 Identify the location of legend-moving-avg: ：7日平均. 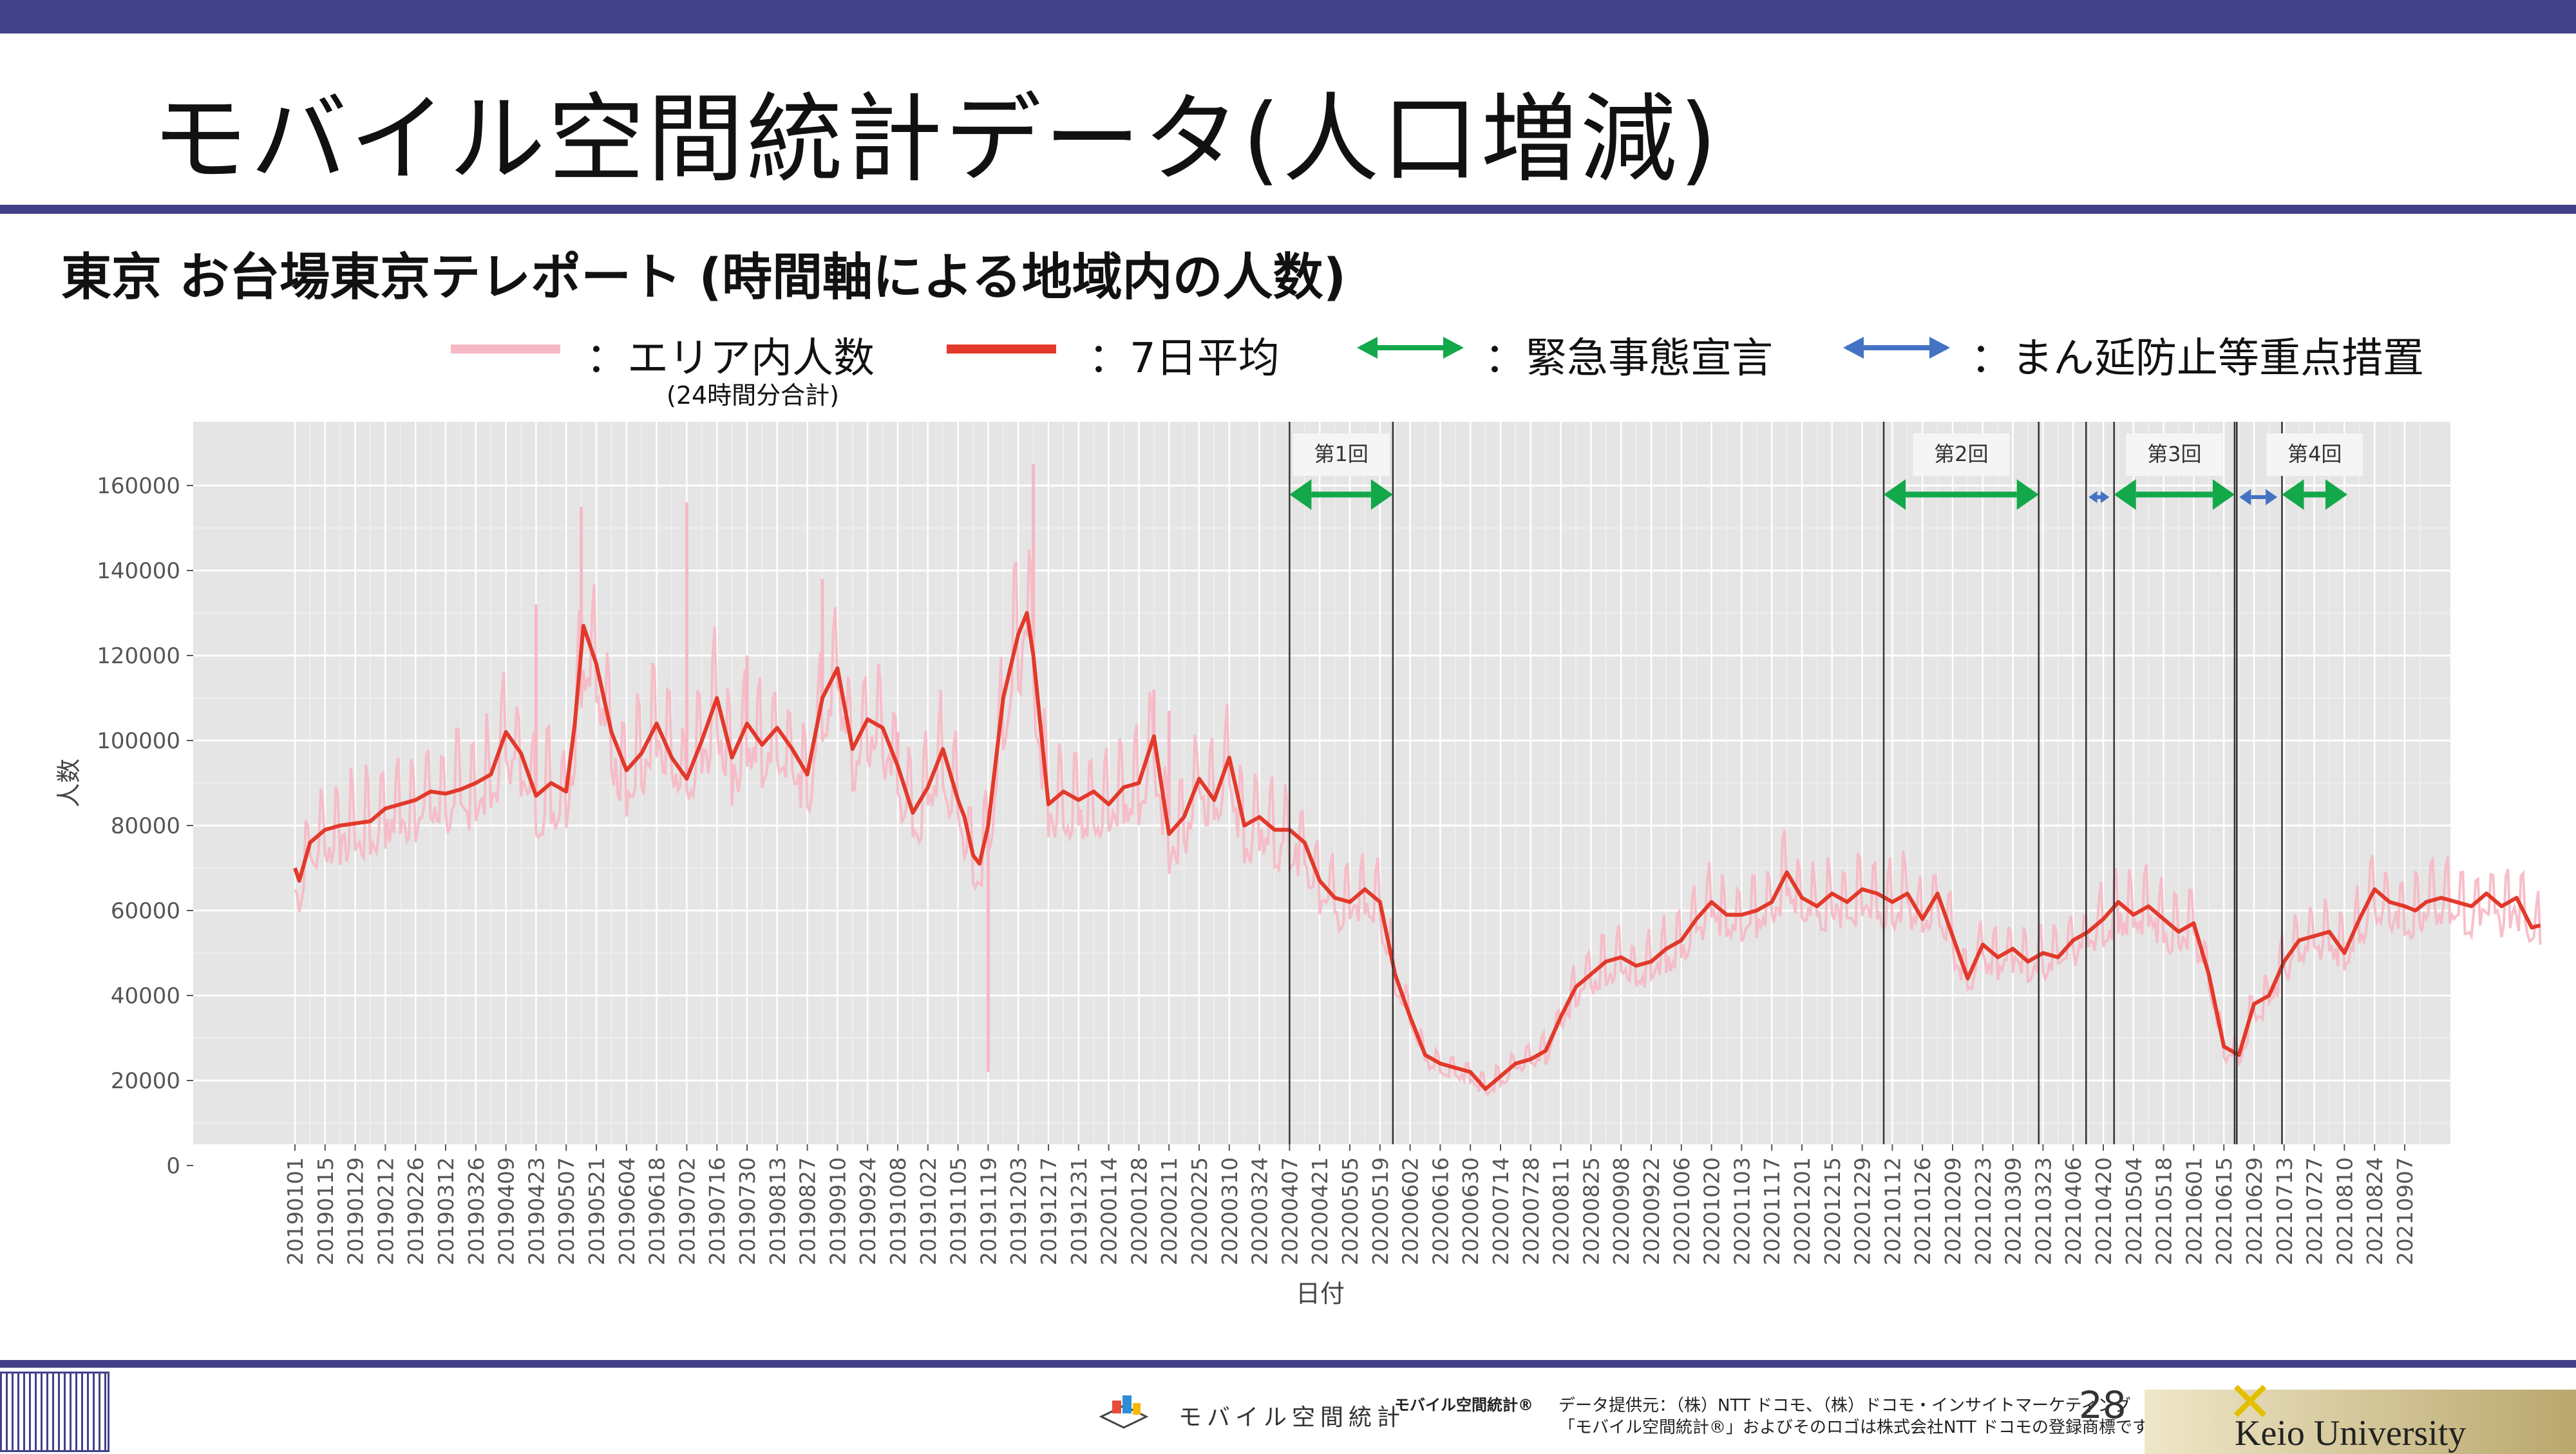
(1140, 353).